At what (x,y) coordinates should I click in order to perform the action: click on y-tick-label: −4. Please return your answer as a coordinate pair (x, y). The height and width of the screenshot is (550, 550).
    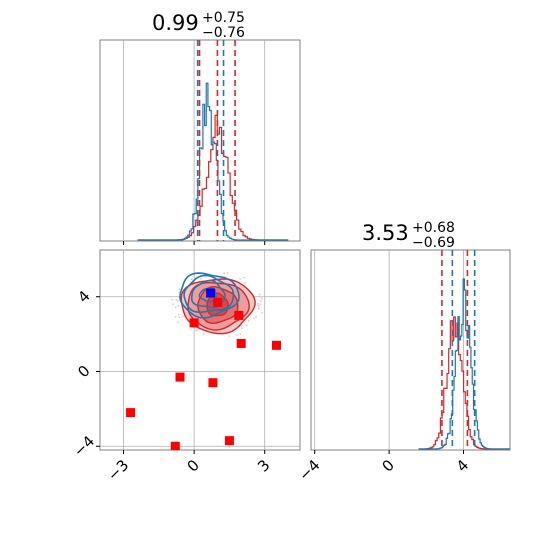
    Looking at the image, I should click on (84, 446).